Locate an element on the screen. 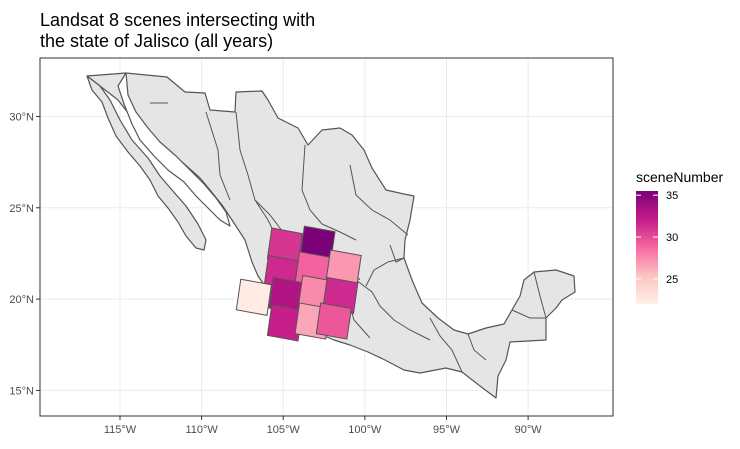 Image resolution: width=740 pixels, height=449 pixels. y-tick-label: 25°N is located at coordinates (21, 209).